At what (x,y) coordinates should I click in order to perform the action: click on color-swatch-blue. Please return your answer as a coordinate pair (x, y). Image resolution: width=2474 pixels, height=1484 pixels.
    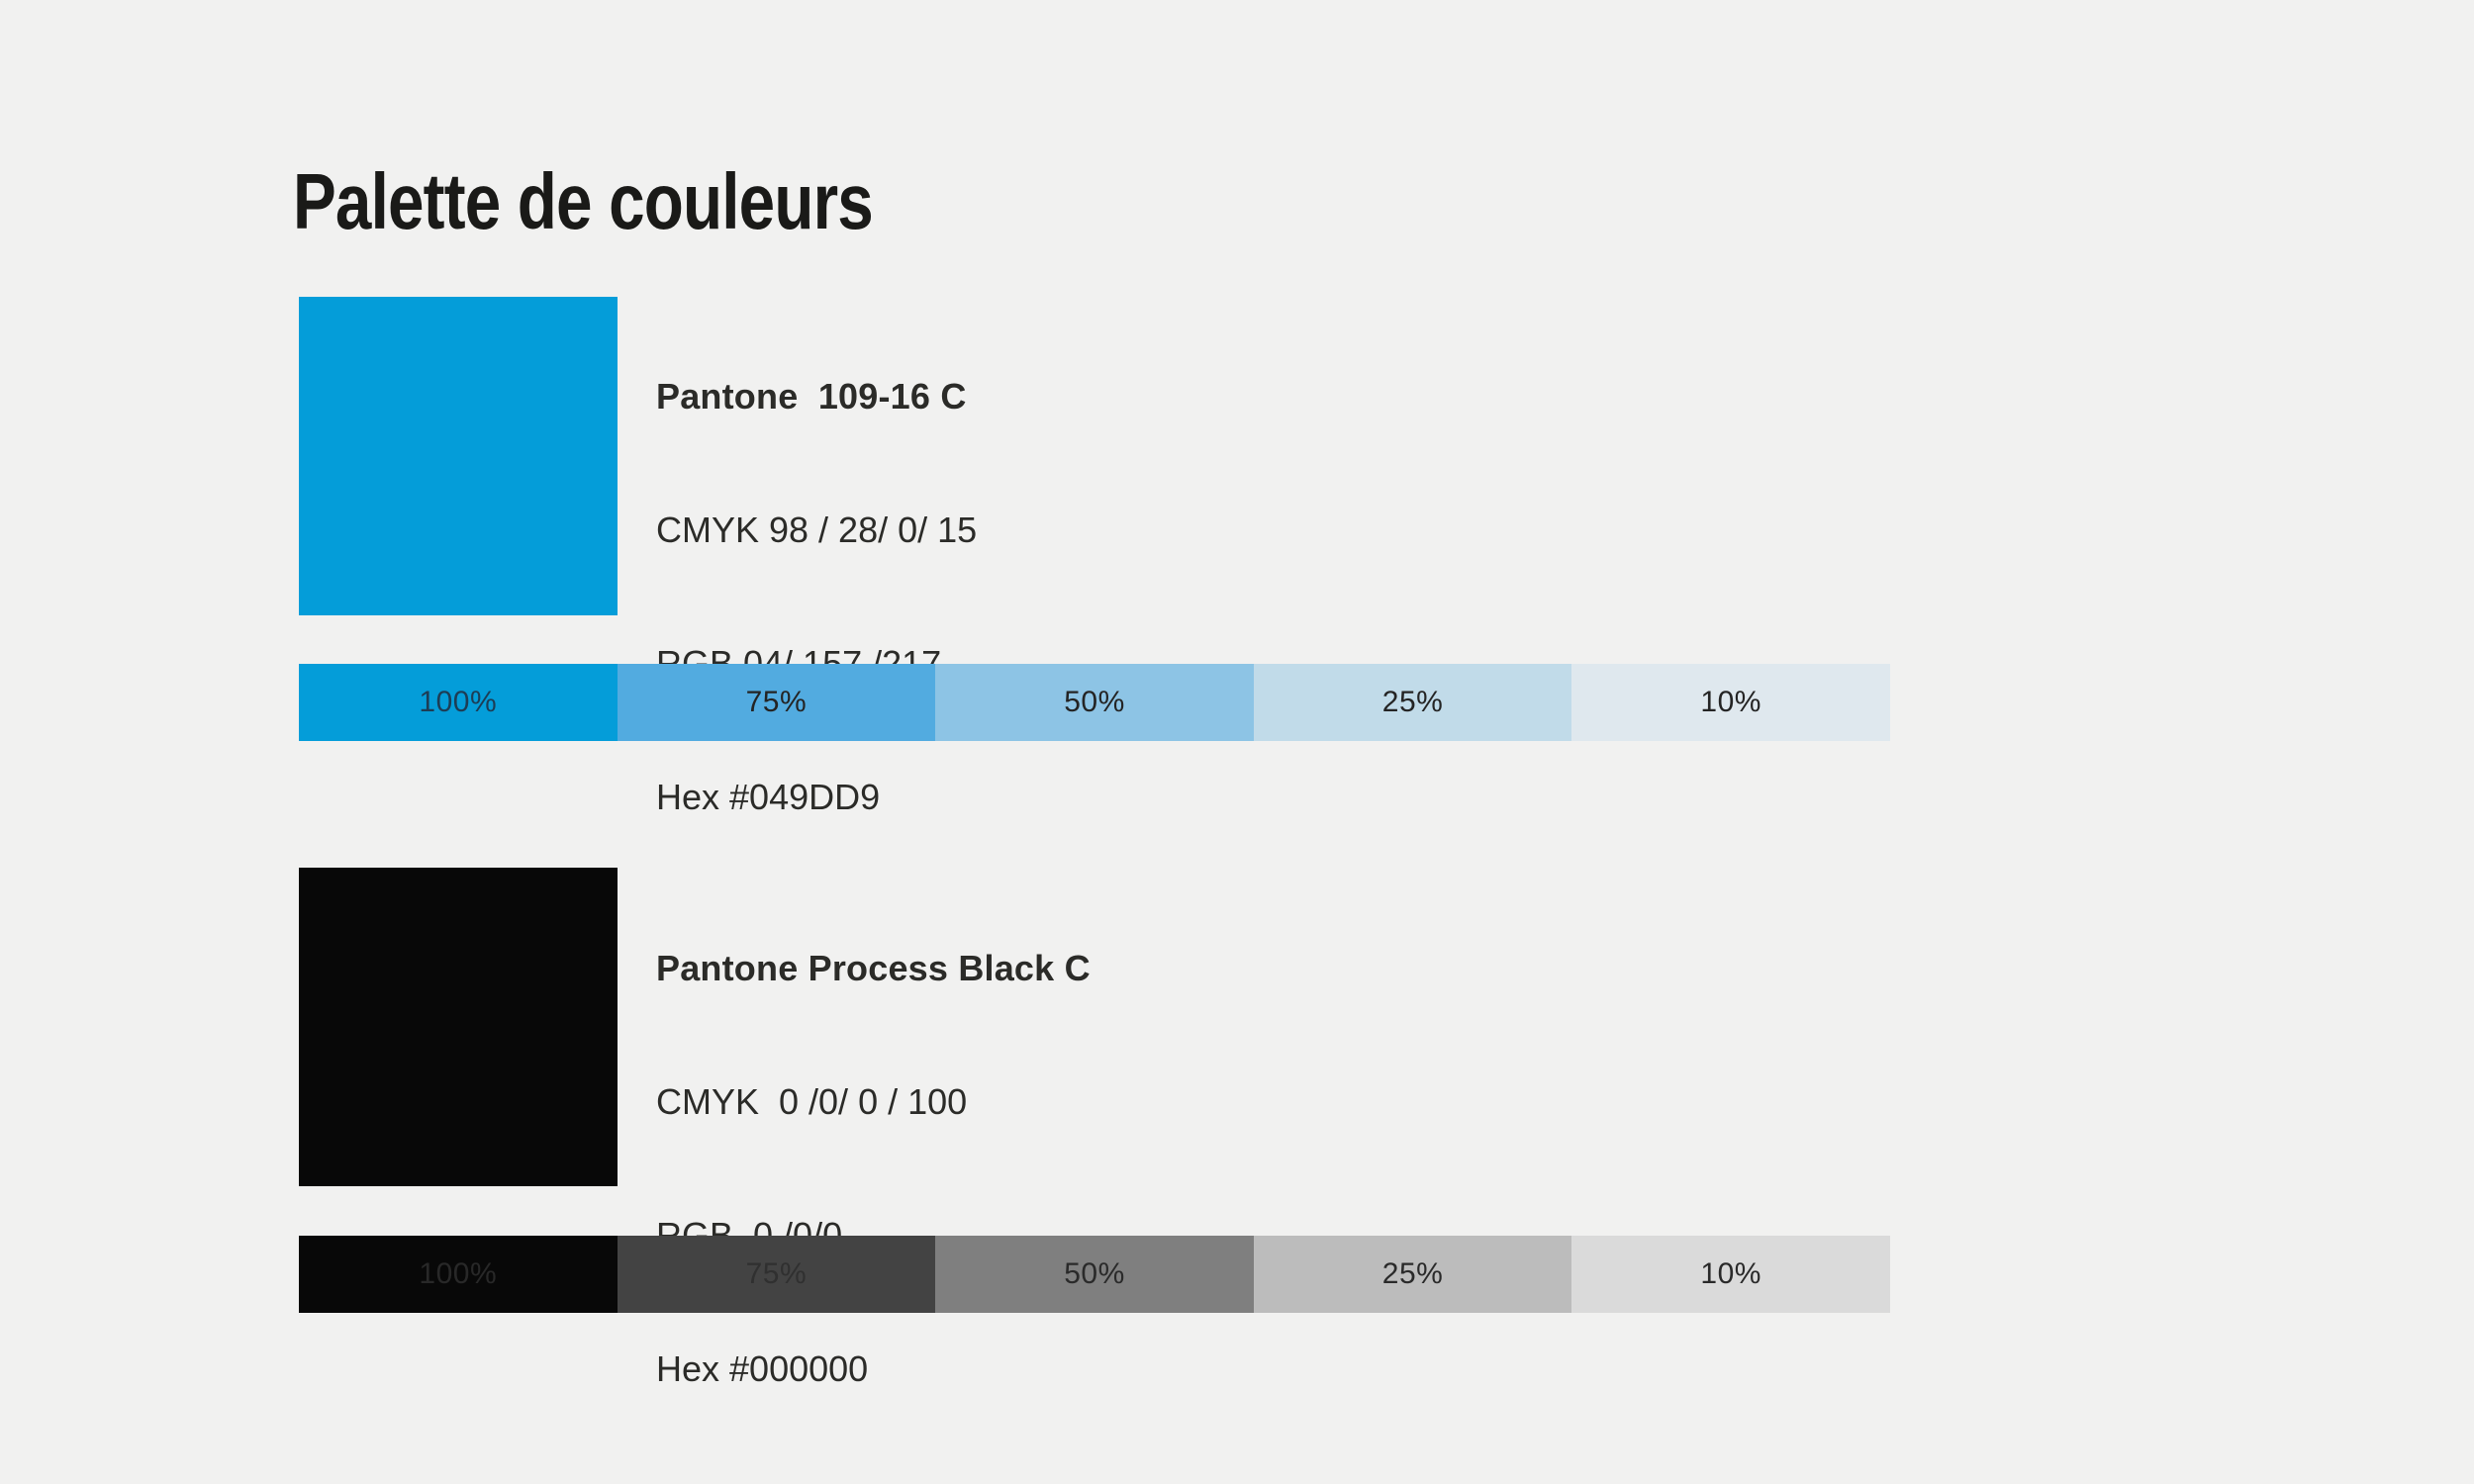
    Looking at the image, I should click on (459, 456).